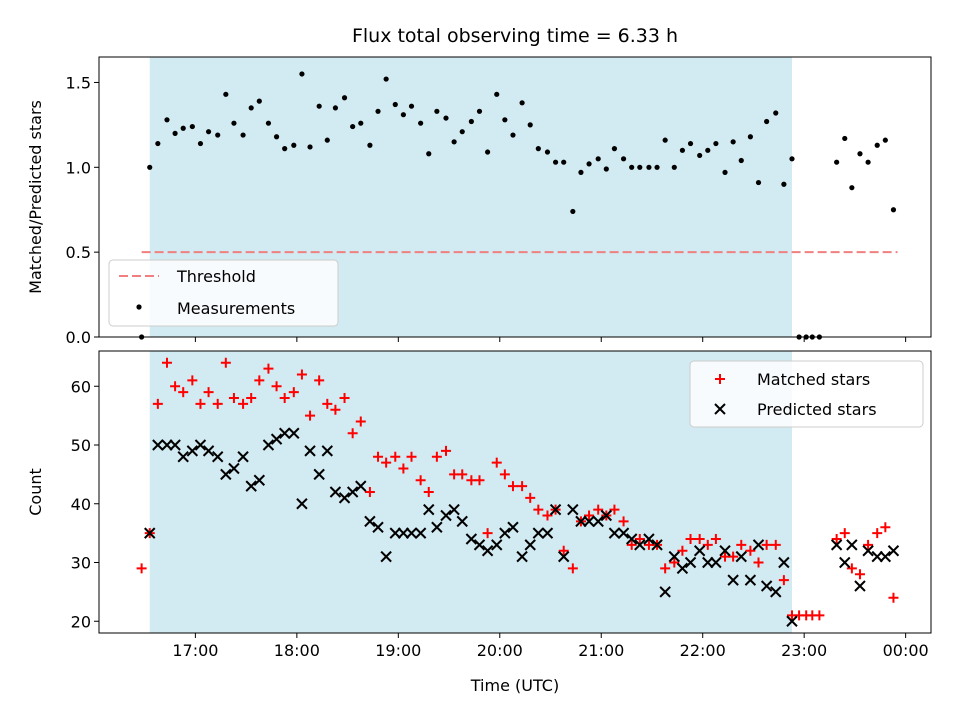  What do you see at coordinates (139, 307) in the screenshot?
I see `legend-measurements-swatch` at bounding box center [139, 307].